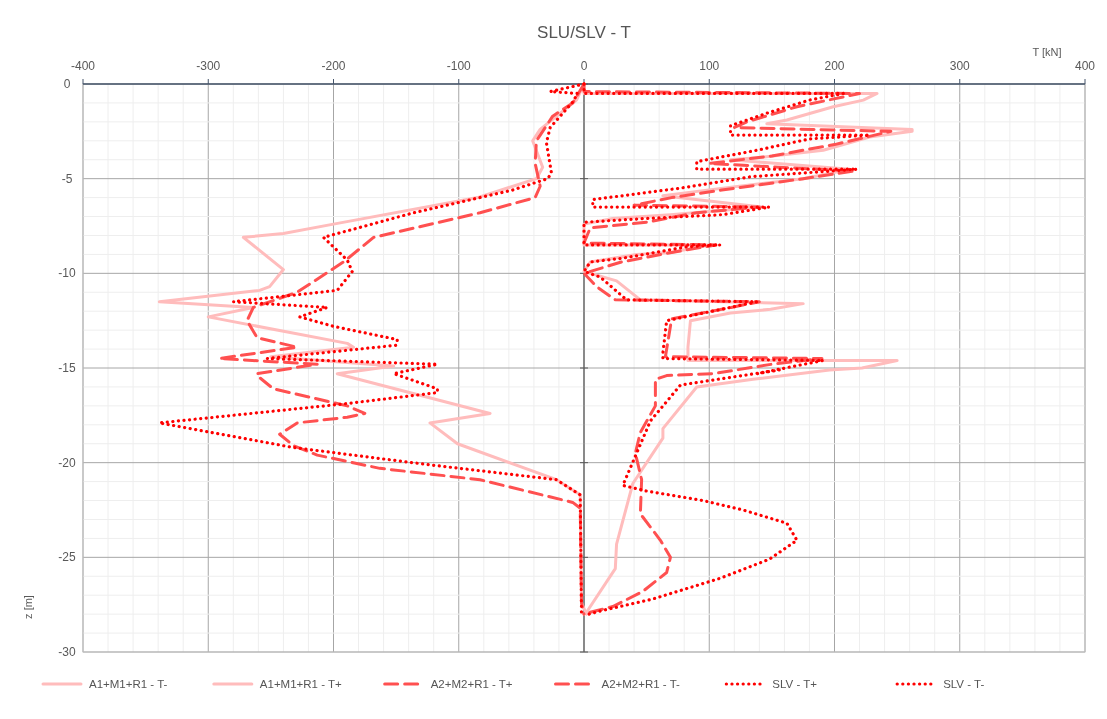 The width and height of the screenshot is (1107, 719). Describe the element at coordinates (471, 684) in the screenshot. I see `legend-label: A2+M2+R1 - T+` at that location.